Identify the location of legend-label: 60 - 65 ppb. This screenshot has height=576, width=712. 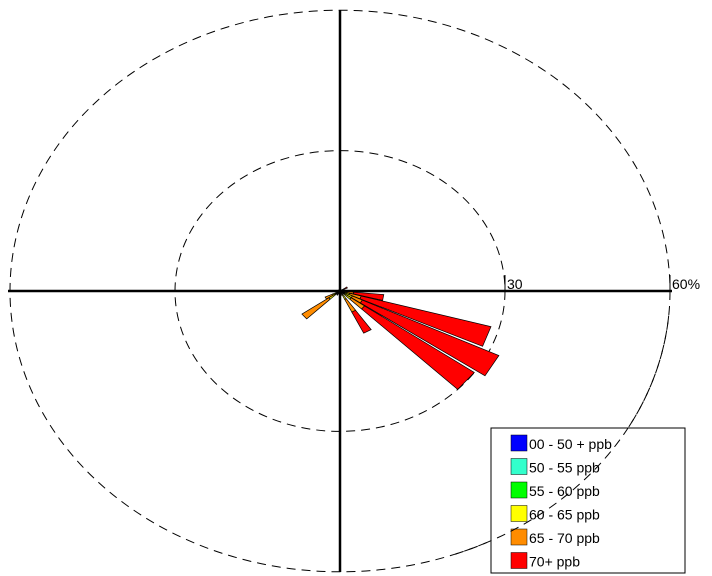
(564, 515).